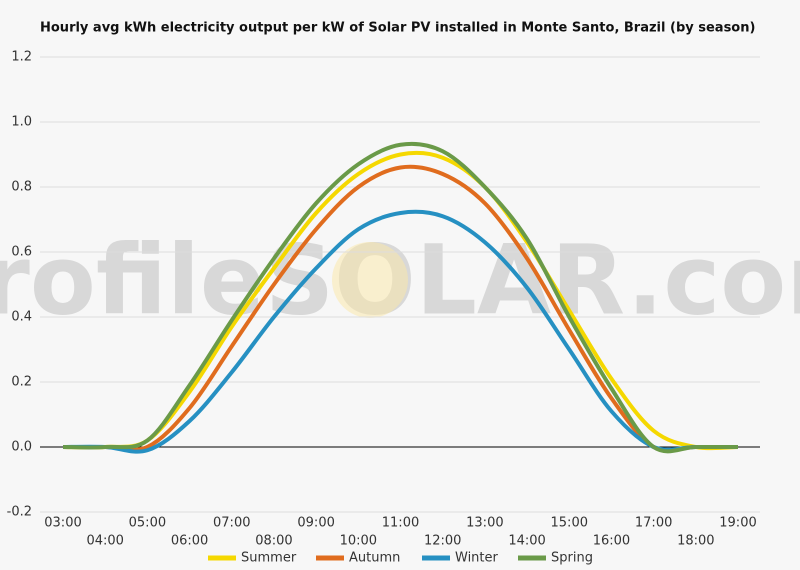  What do you see at coordinates (21, 57) in the screenshot?
I see `y-tick-label: 1.2` at bounding box center [21, 57].